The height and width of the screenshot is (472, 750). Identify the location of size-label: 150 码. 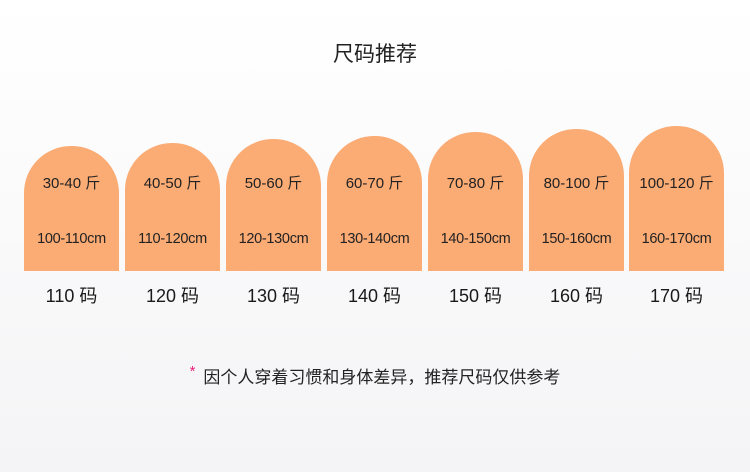
(475, 296).